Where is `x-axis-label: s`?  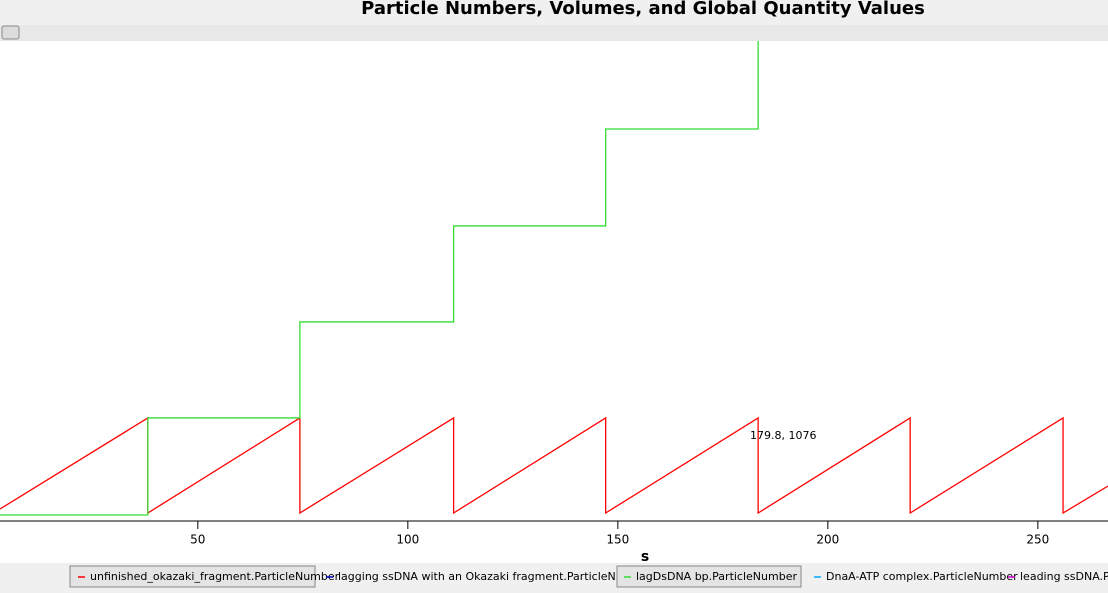
x-axis-label: s is located at coordinates (645, 557).